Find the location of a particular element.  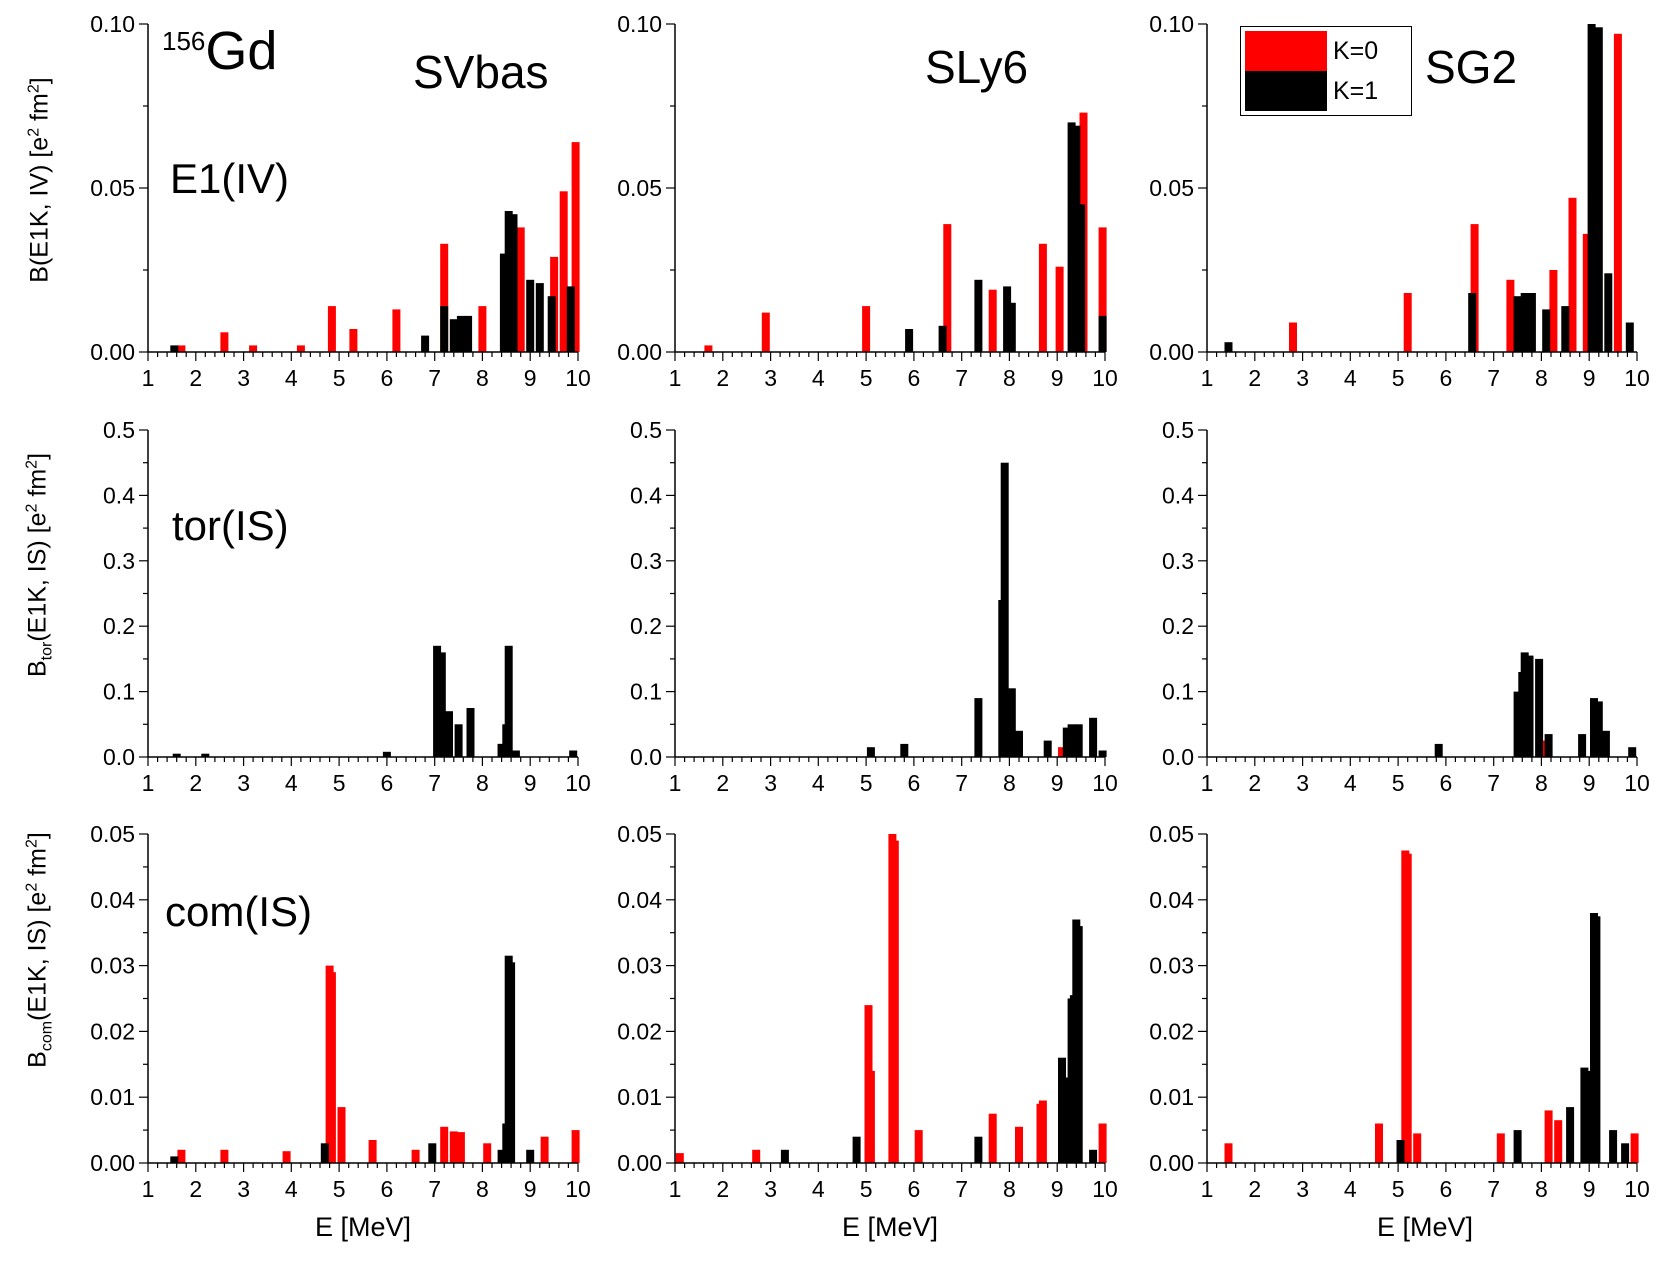

model-label-sly6: SLy6 is located at coordinates (977, 67).